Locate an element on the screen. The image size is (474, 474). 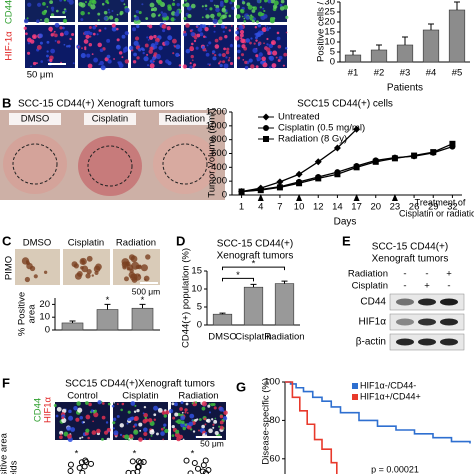
label: * is located at coordinates (135, 454).